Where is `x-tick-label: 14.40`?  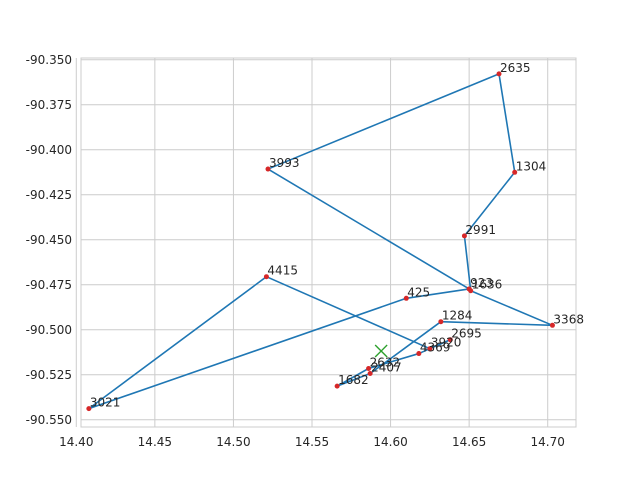
x-tick-label: 14.40 is located at coordinates (76, 442).